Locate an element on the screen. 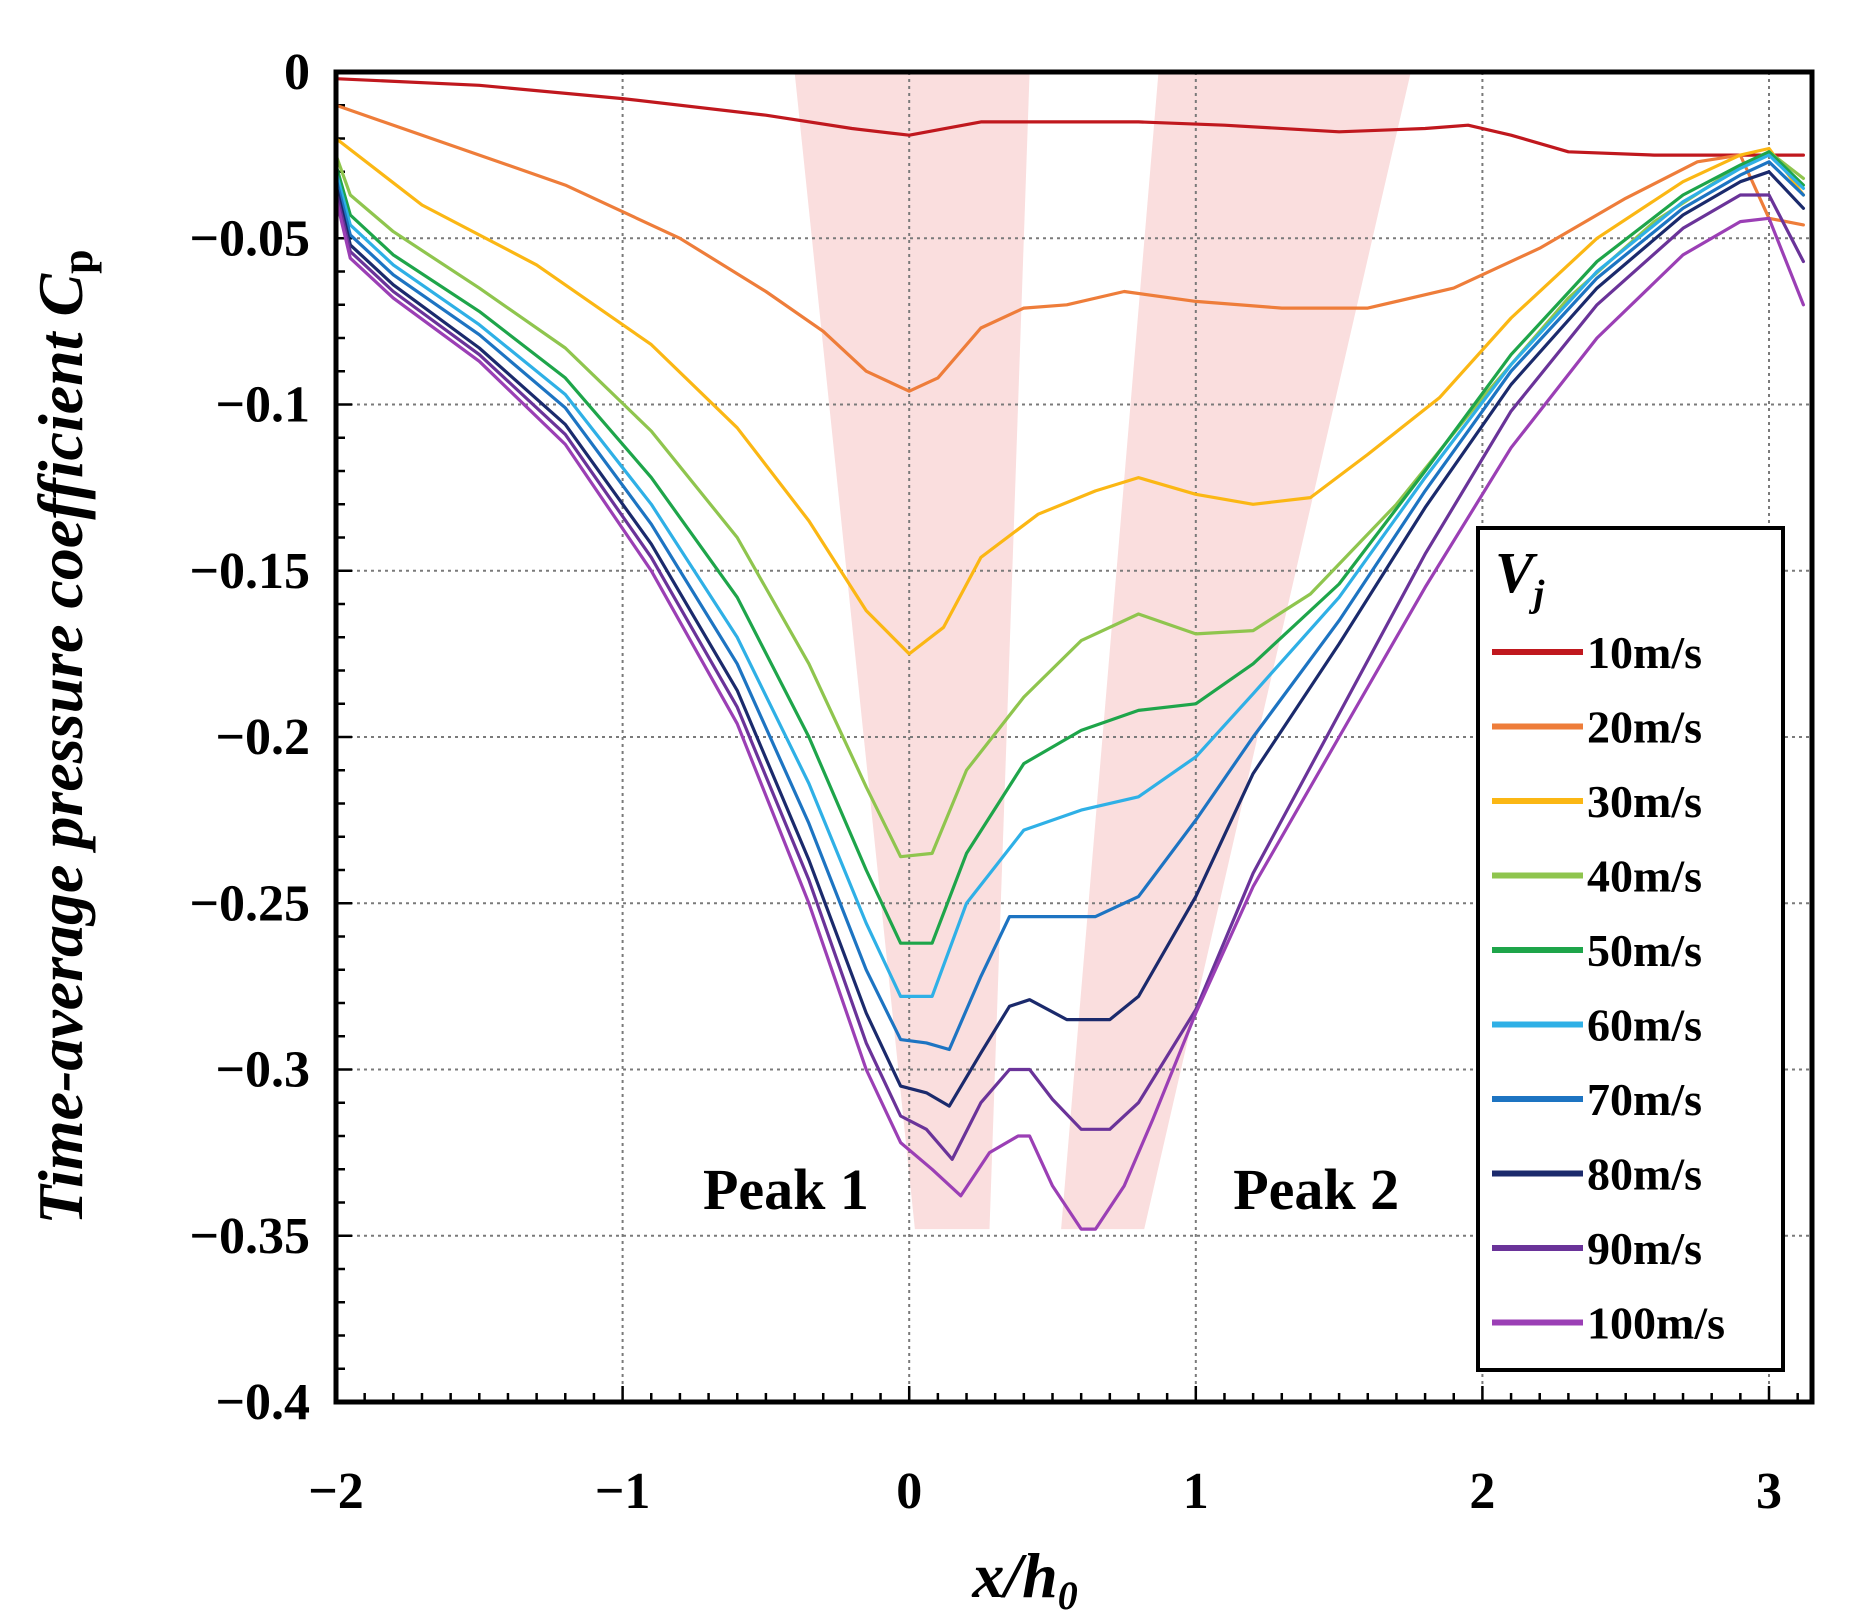  legend-label-80m/s: 80m/s is located at coordinates (1644, 1174).